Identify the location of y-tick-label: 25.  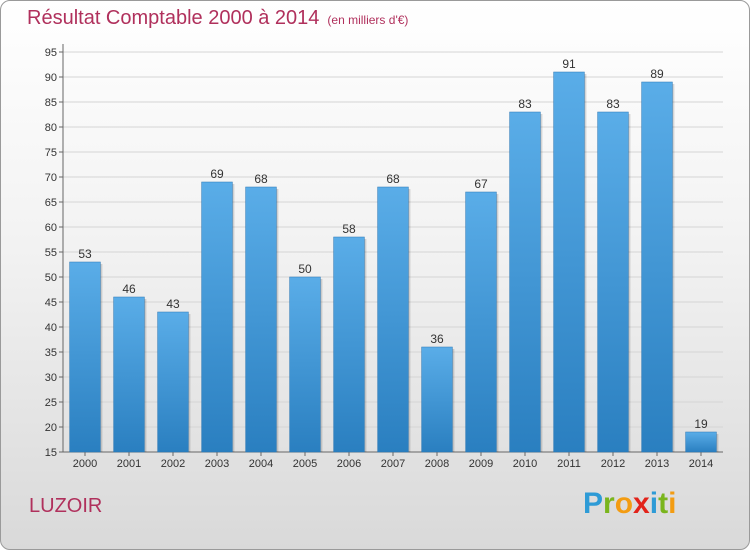
(51, 403).